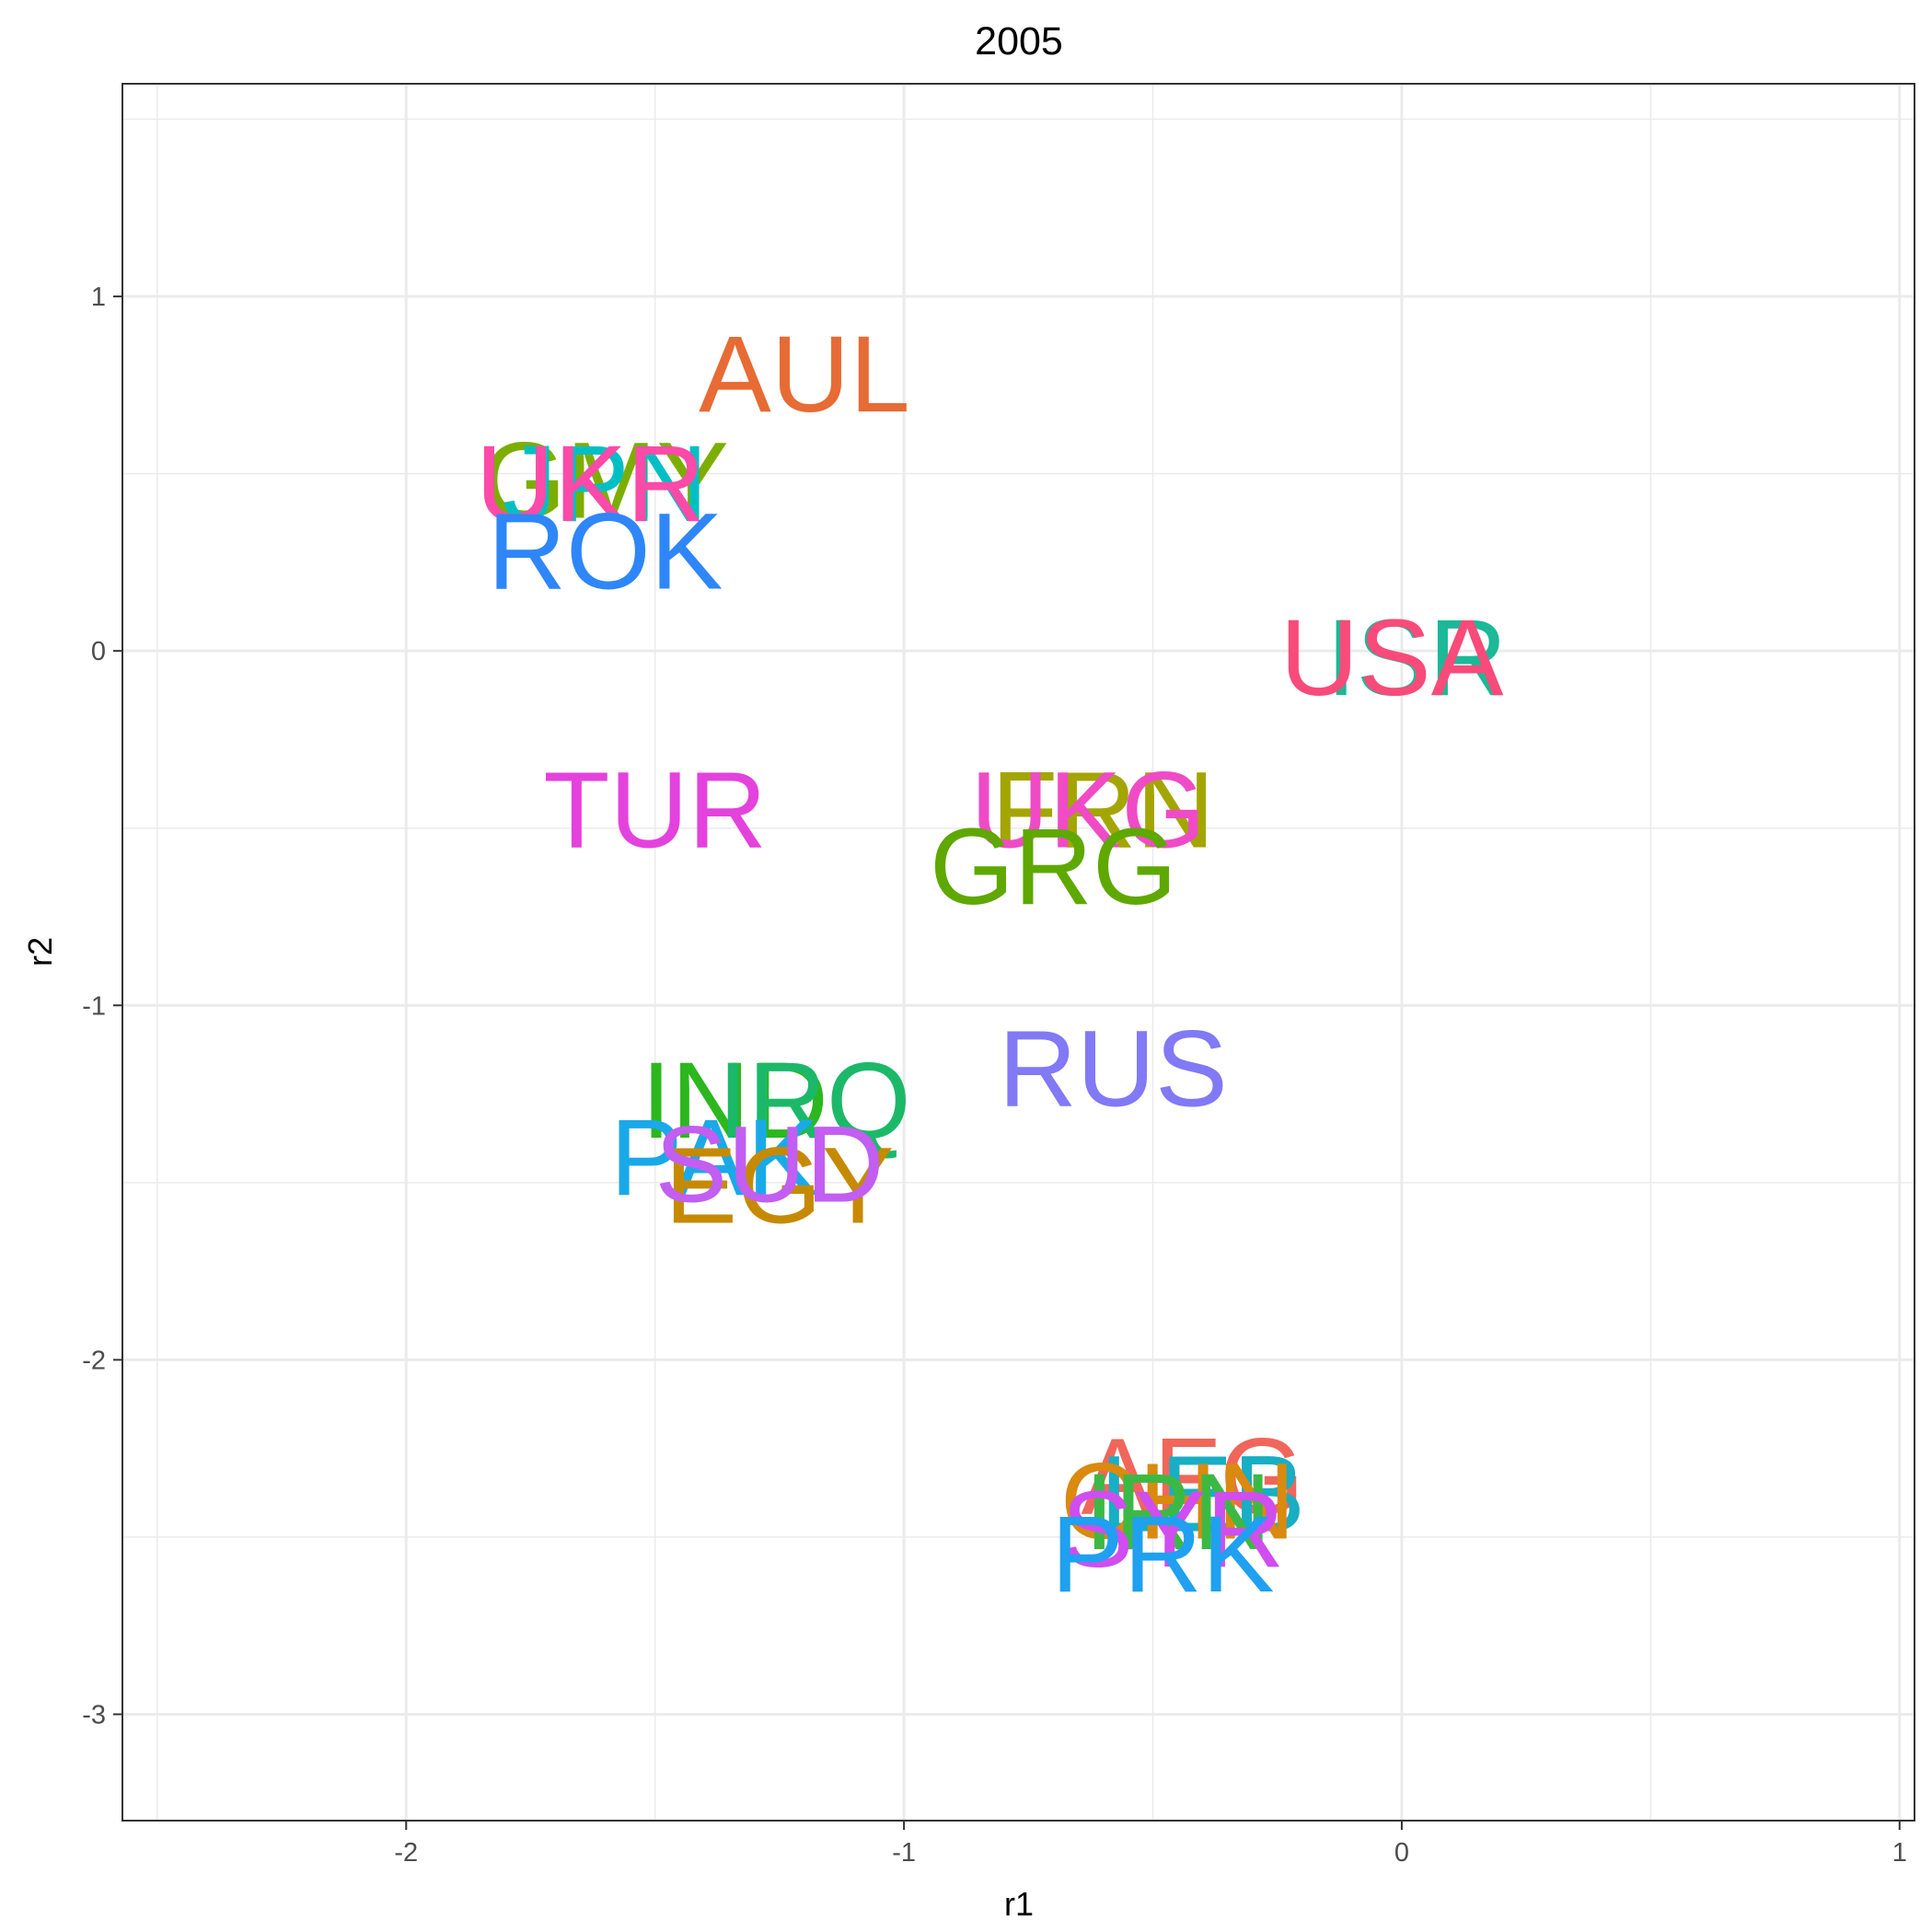  I want to click on point-label-chn: CHN, so click(1178, 1501).